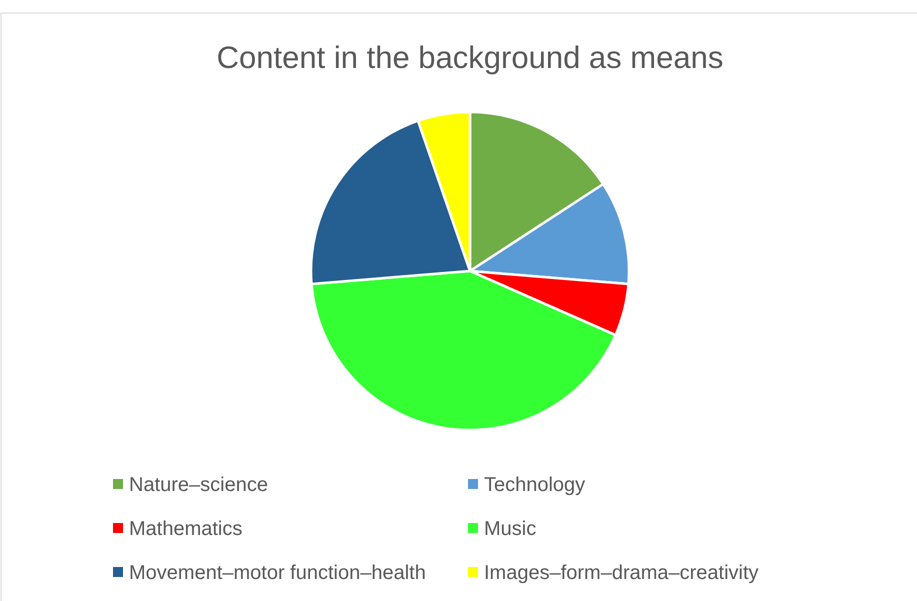 Image resolution: width=917 pixels, height=601 pixels. What do you see at coordinates (510, 529) in the screenshot?
I see `legend-label: Music` at bounding box center [510, 529].